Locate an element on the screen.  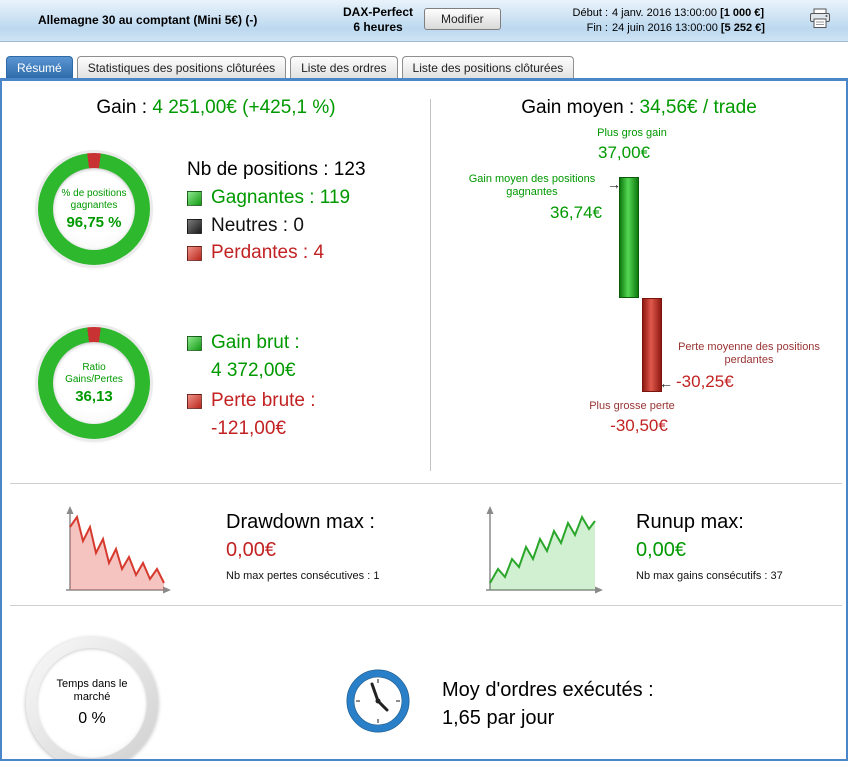
modify-button: Modifier is located at coordinates (462, 19).